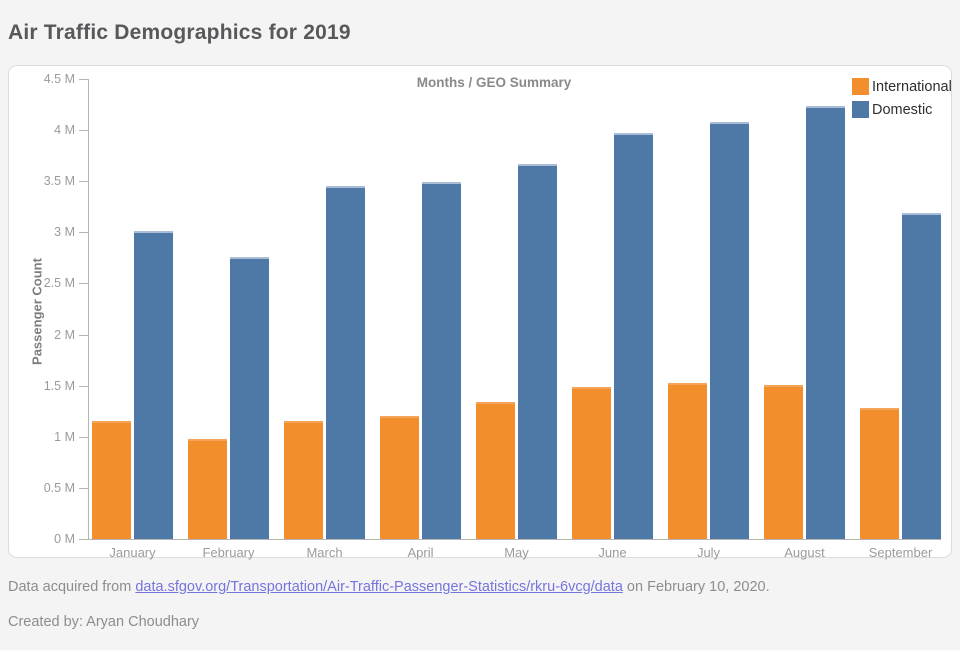 The image size is (960, 650). What do you see at coordinates (860, 86) in the screenshot?
I see `international-swatch-icon` at bounding box center [860, 86].